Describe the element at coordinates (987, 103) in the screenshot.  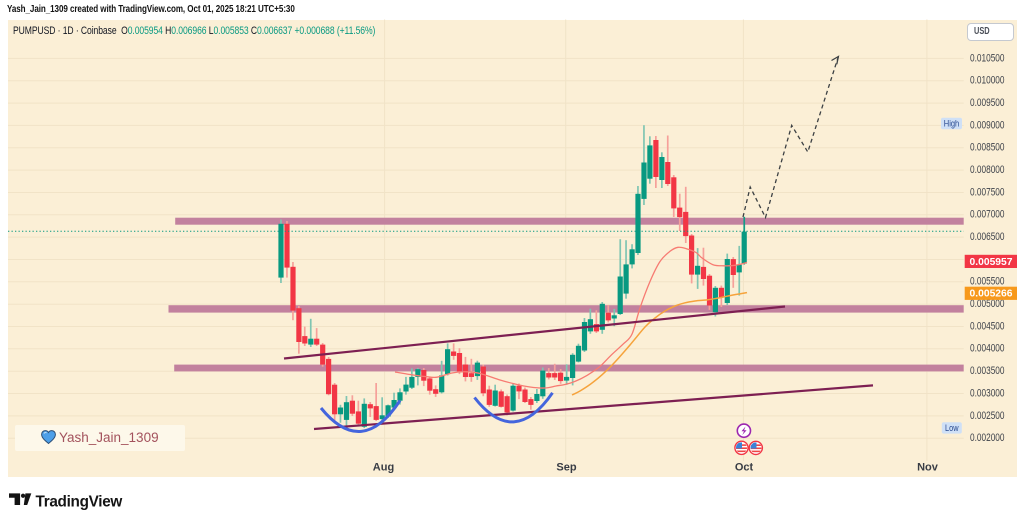
I see `svg-text: 0.009500` at that location.